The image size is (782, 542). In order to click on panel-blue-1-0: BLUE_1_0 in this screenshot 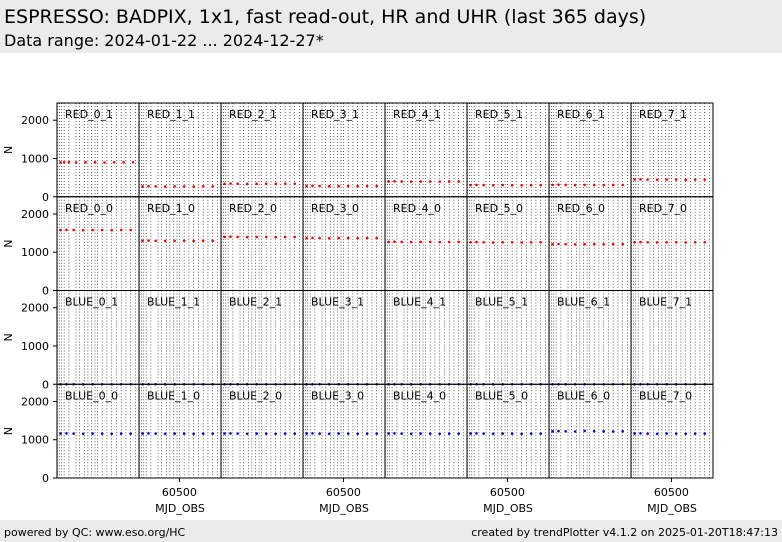, I will do `click(180, 431)`.